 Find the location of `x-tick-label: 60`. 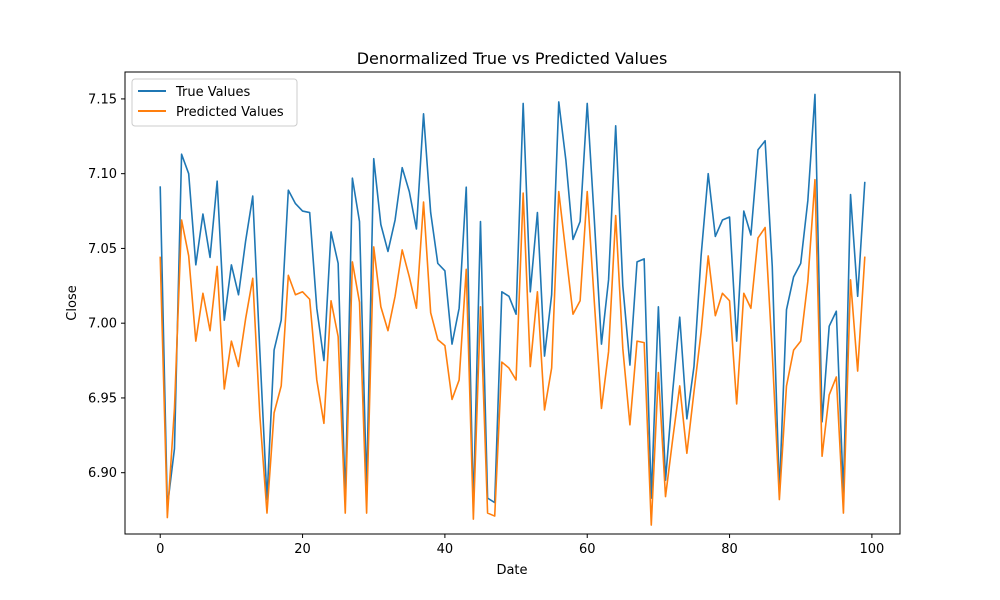

x-tick-label: 60 is located at coordinates (587, 549).